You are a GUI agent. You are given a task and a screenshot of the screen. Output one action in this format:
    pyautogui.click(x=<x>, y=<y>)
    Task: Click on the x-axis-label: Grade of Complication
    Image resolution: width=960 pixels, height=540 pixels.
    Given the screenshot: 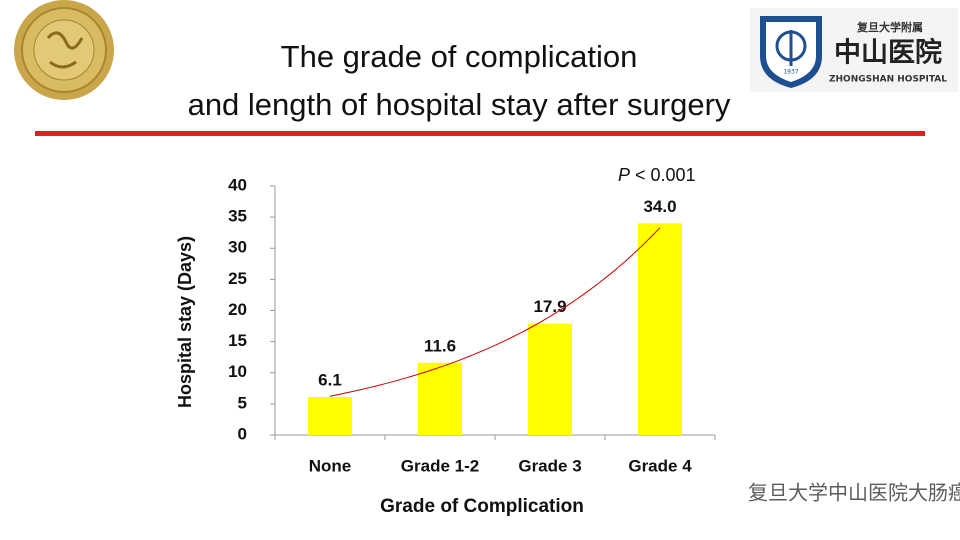 What is the action you would take?
    pyautogui.click(x=482, y=506)
    